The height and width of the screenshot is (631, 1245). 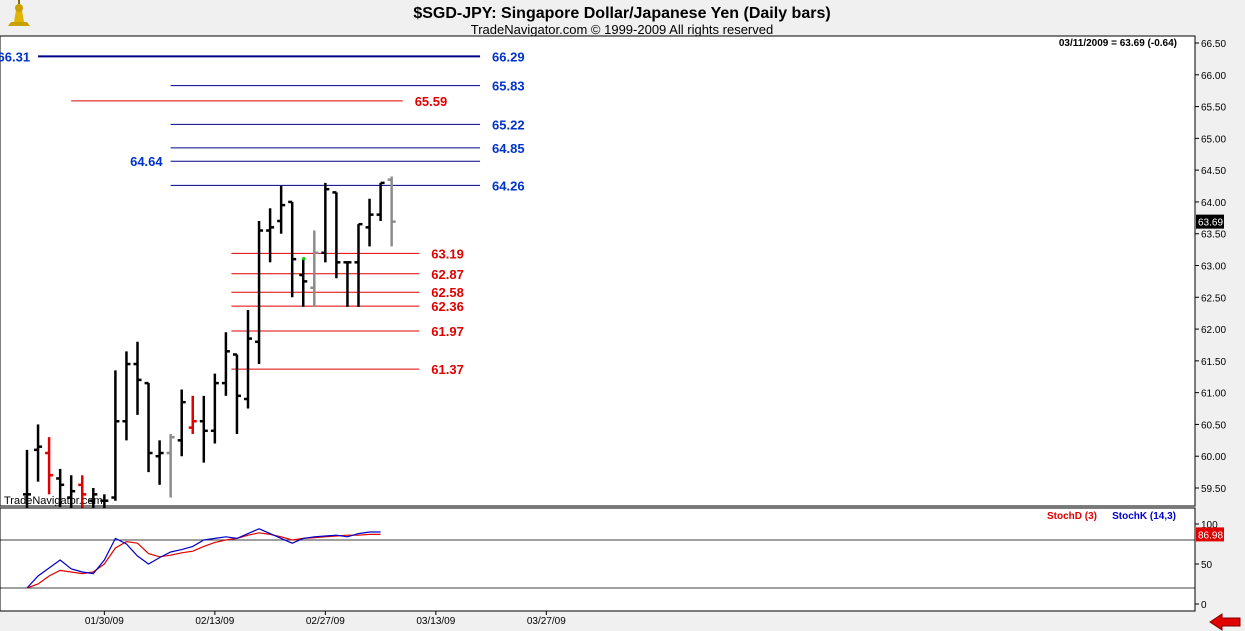 What do you see at coordinates (104, 621) in the screenshot?
I see `x-tick-label: 01/30/09` at bounding box center [104, 621].